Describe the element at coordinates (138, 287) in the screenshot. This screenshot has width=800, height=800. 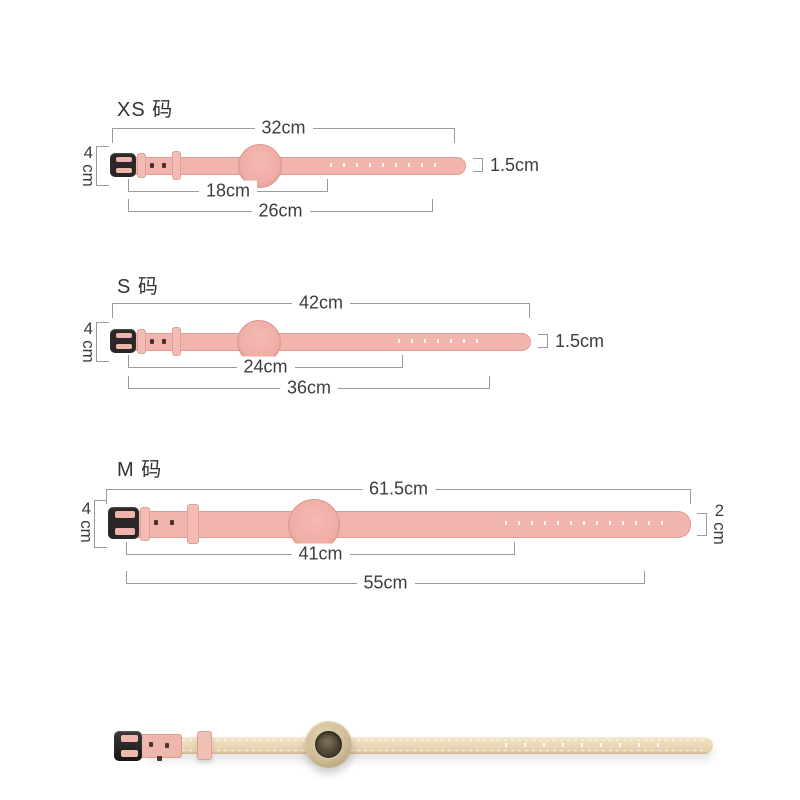
I see `size-title-s: S 码` at that location.